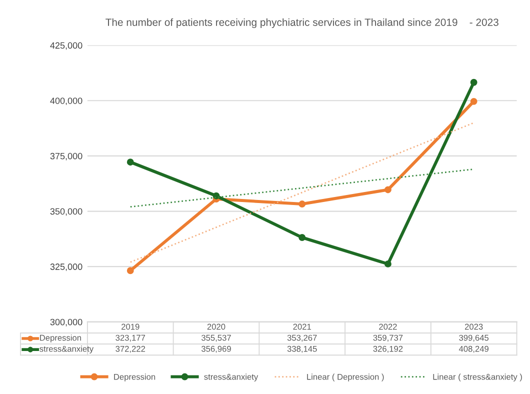 This screenshot has width=530, height=394. Describe the element at coordinates (60, 338) in the screenshot. I see `legend-label: Depression` at that location.